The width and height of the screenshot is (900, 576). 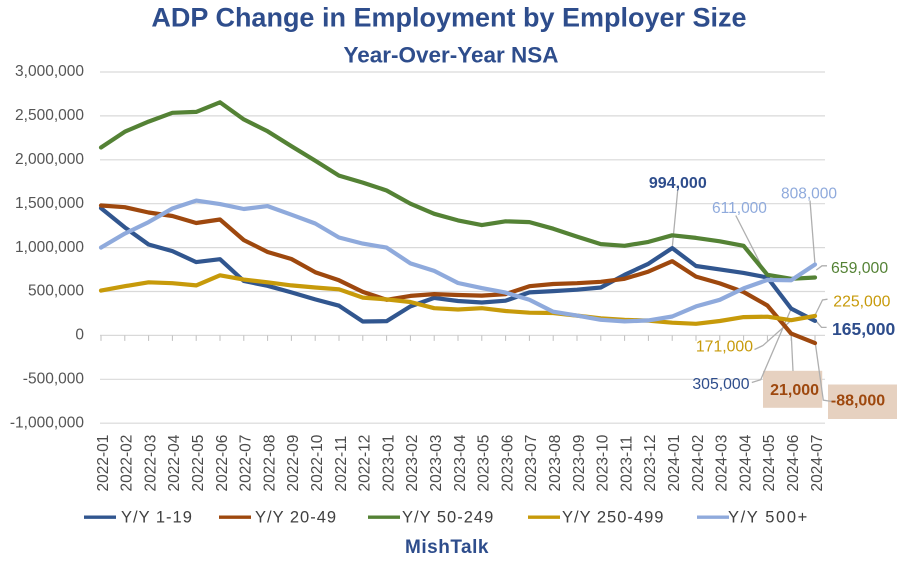 I want to click on svg-text: 2024-06, so click(x=793, y=463).